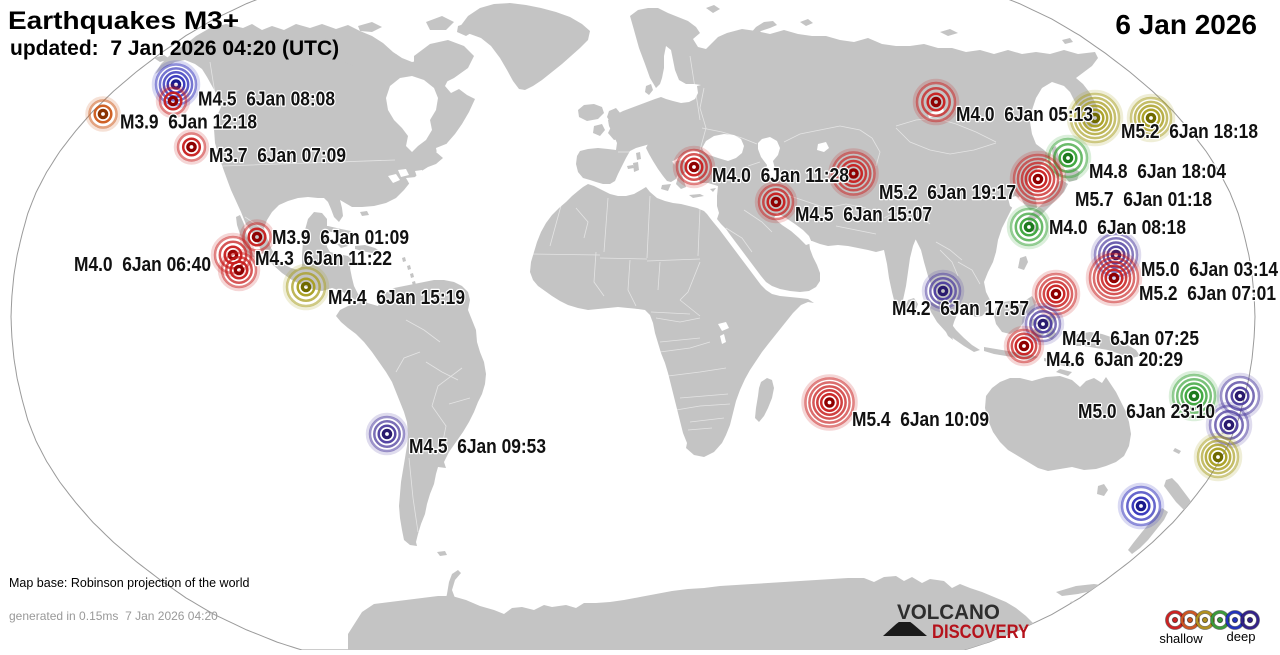 The height and width of the screenshot is (655, 1280). What do you see at coordinates (780, 175) in the screenshot?
I see `svg-text: M4.0 6Jan 11:28` at bounding box center [780, 175].